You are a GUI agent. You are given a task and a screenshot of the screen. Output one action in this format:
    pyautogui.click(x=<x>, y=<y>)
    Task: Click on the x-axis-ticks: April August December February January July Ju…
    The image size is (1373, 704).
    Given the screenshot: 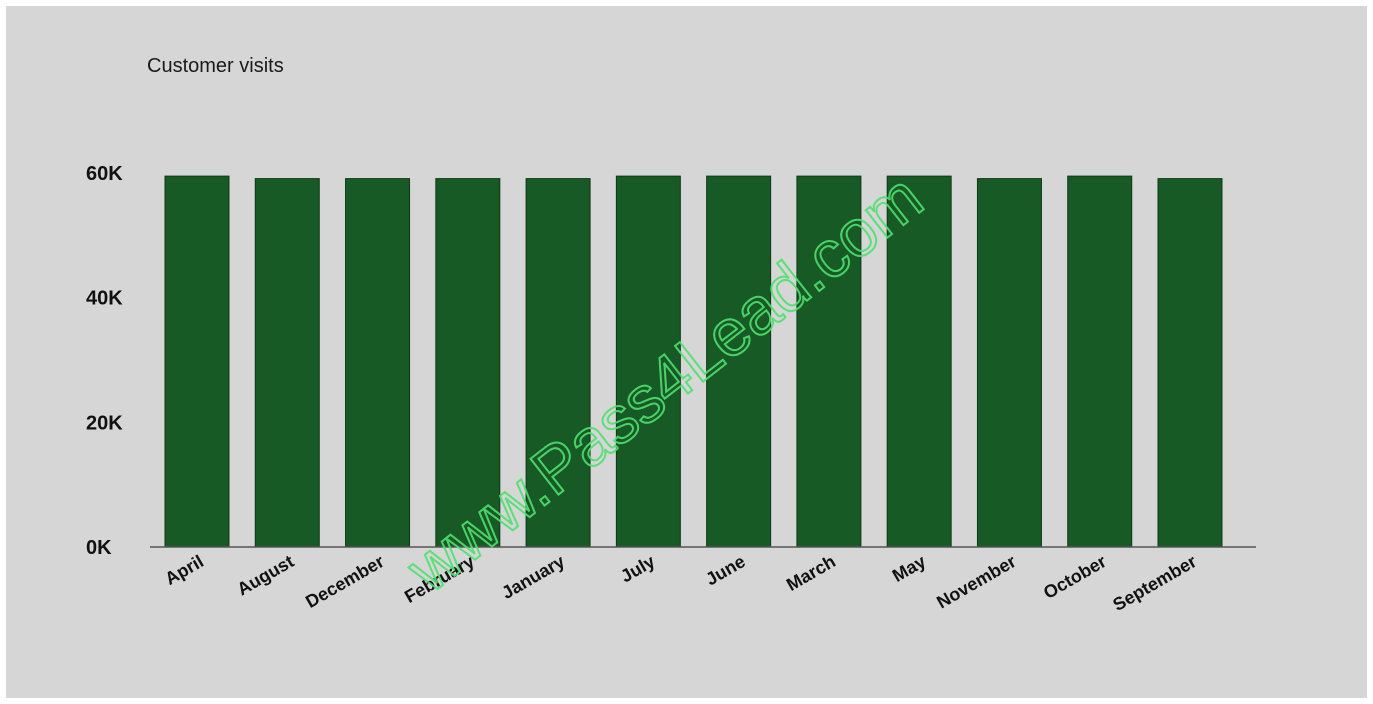 What is the action you would take?
    pyautogui.click(x=680, y=583)
    